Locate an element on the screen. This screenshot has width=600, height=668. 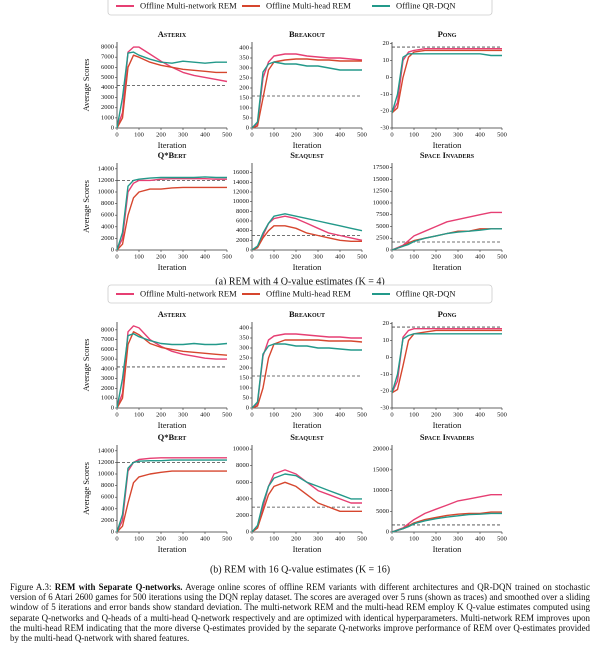
y-tick-label: 14000 is located at coordinates (106, 450).